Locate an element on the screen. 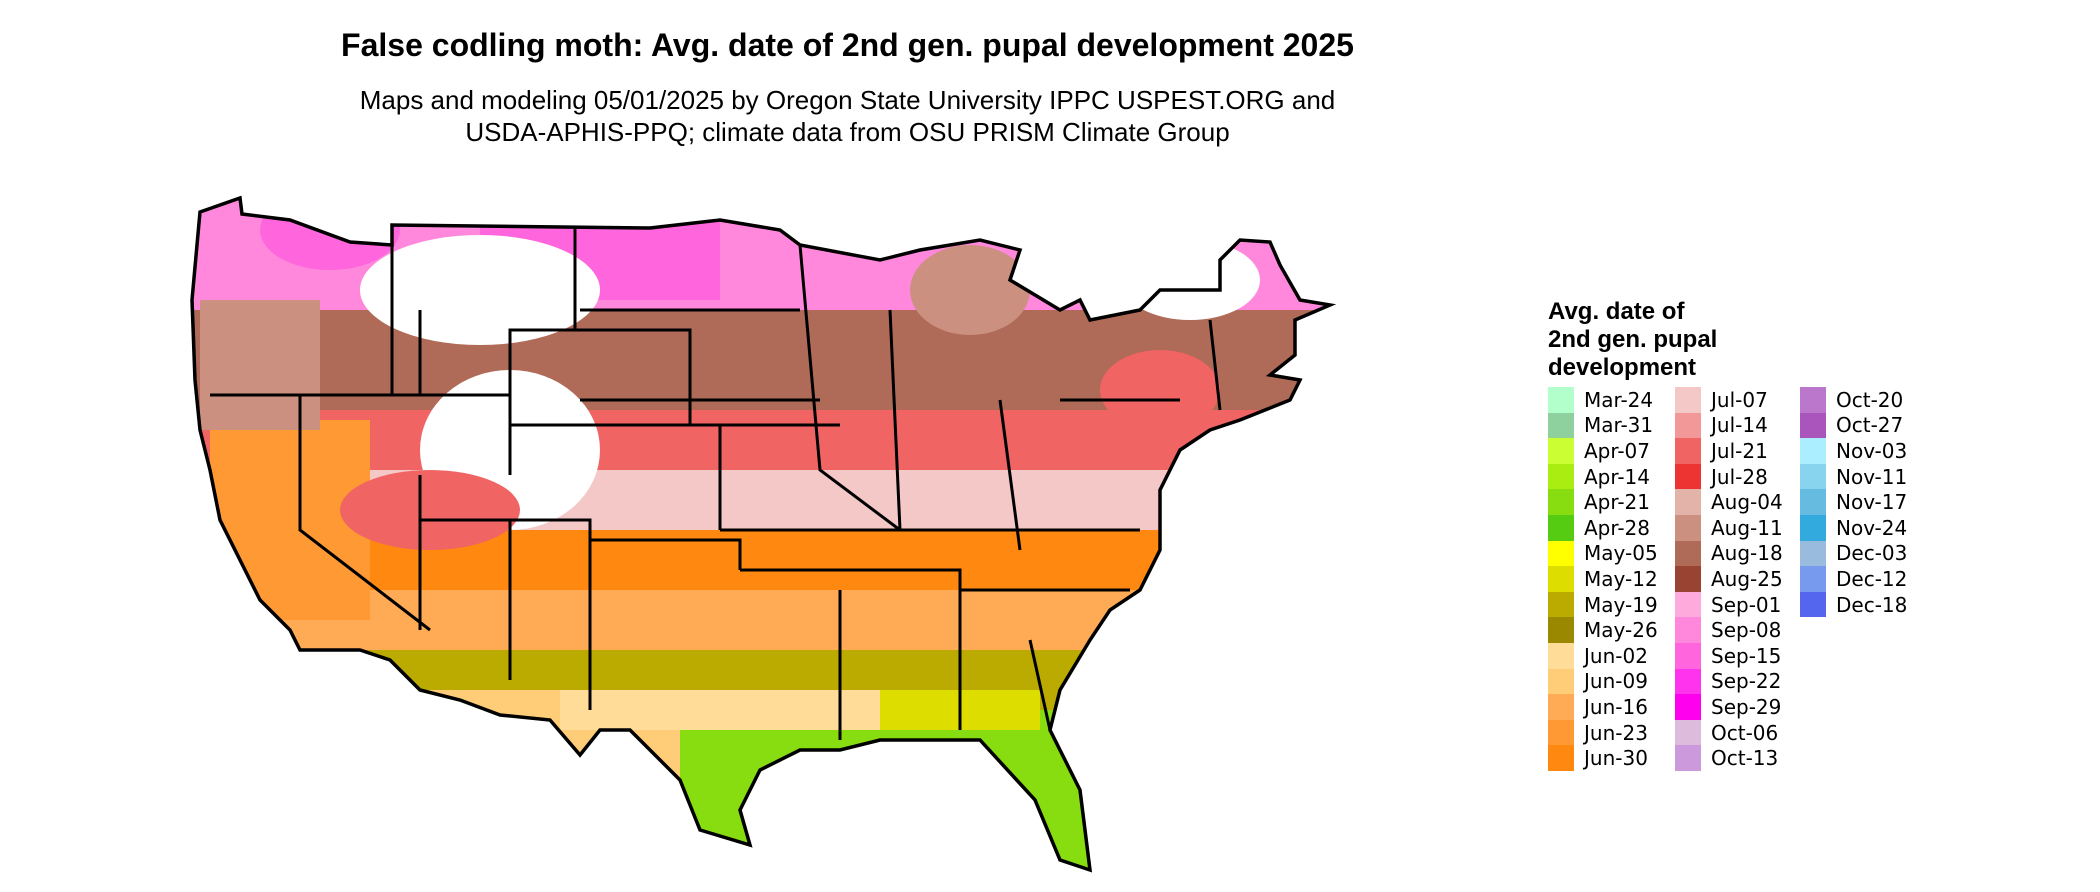 This screenshot has height=892, width=2100. legend-label: Aug-04 is located at coordinates (1747, 502).